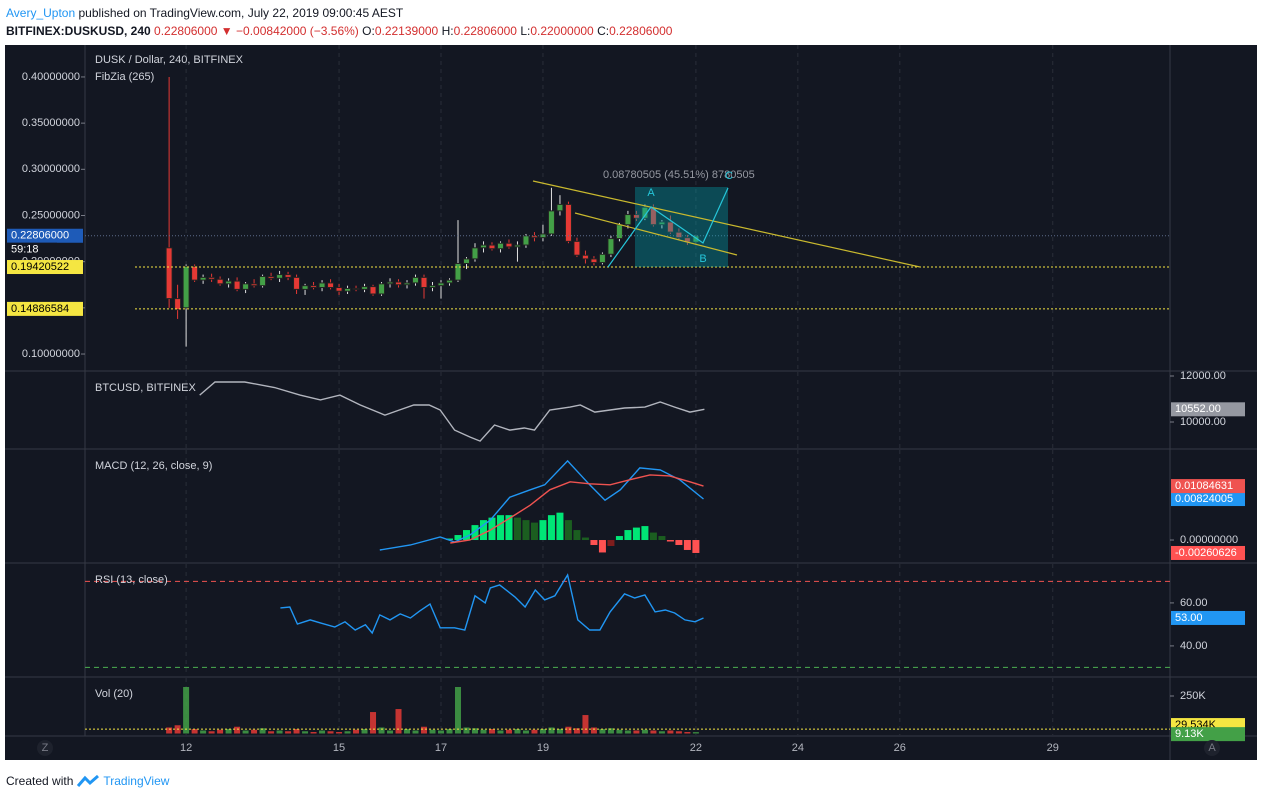 This screenshot has height=800, width=1263. What do you see at coordinates (41, 13) in the screenshot?
I see `author: Avery_Upton` at bounding box center [41, 13].